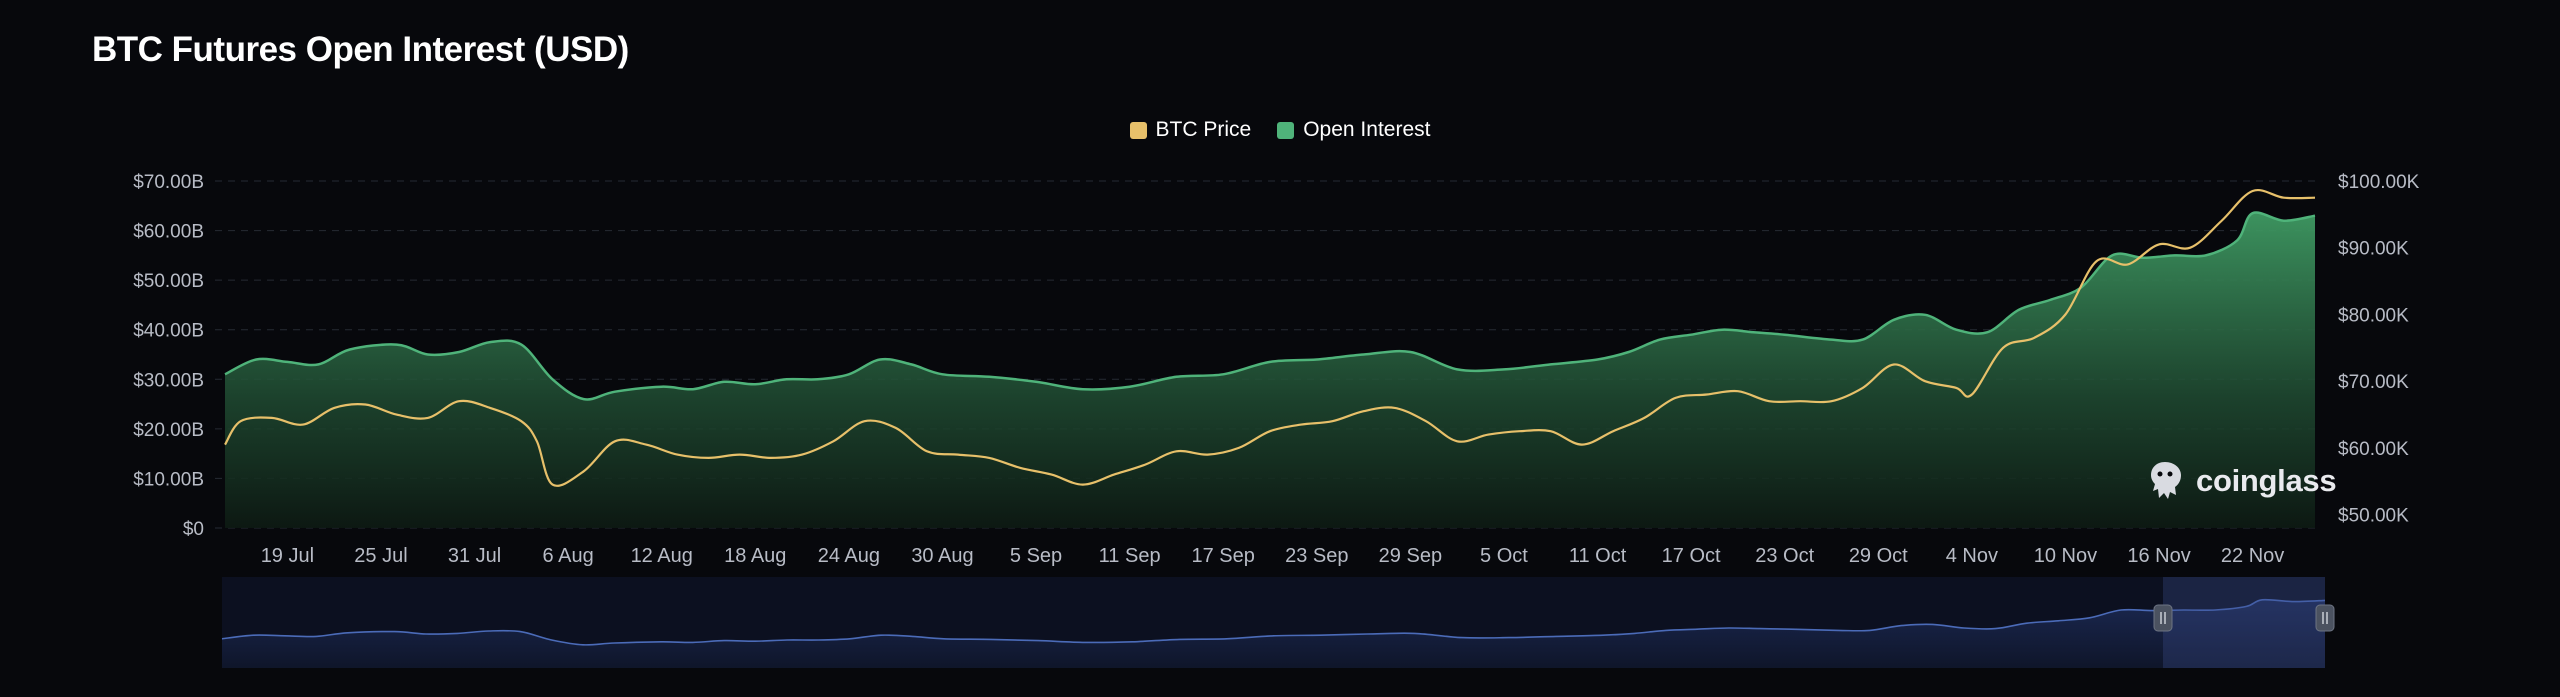 The image size is (2560, 697). I want to click on left-tick-label: $40.00B, so click(168, 331).